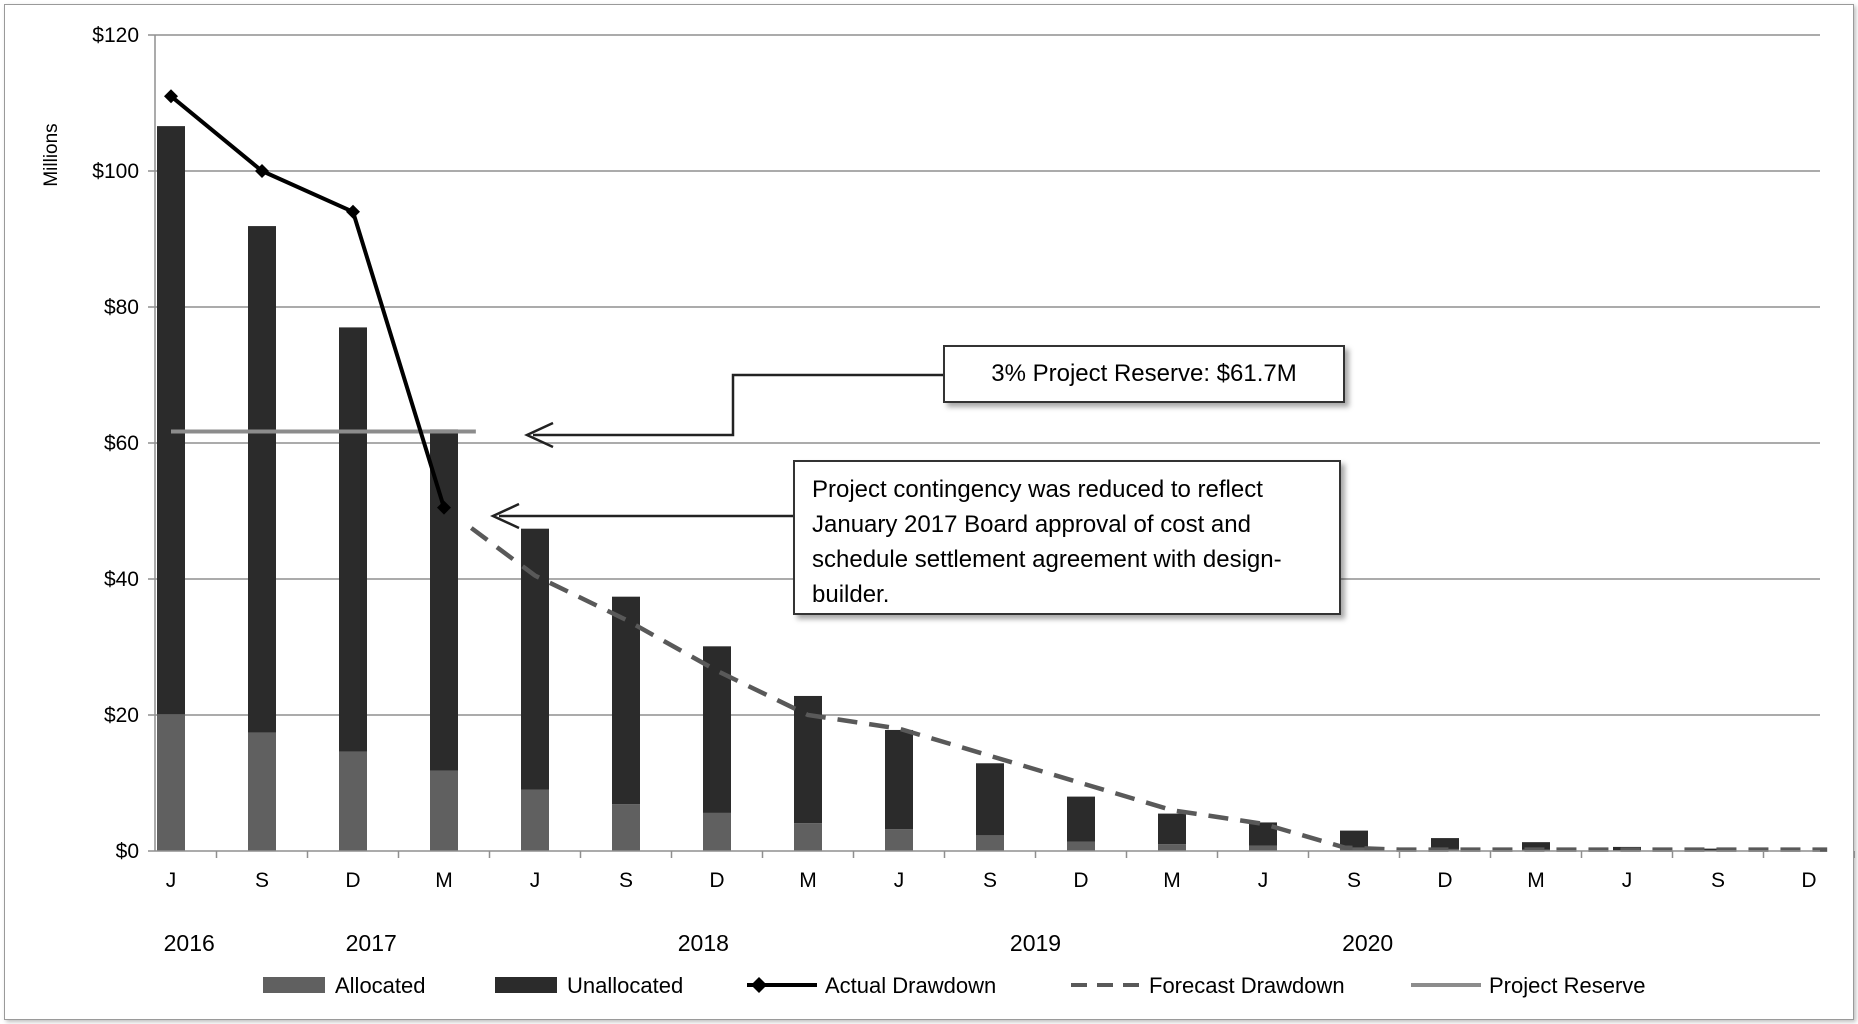 Image resolution: width=1858 pixels, height=1024 pixels. What do you see at coordinates (371, 943) in the screenshot?
I see `year-label: 2017` at bounding box center [371, 943].